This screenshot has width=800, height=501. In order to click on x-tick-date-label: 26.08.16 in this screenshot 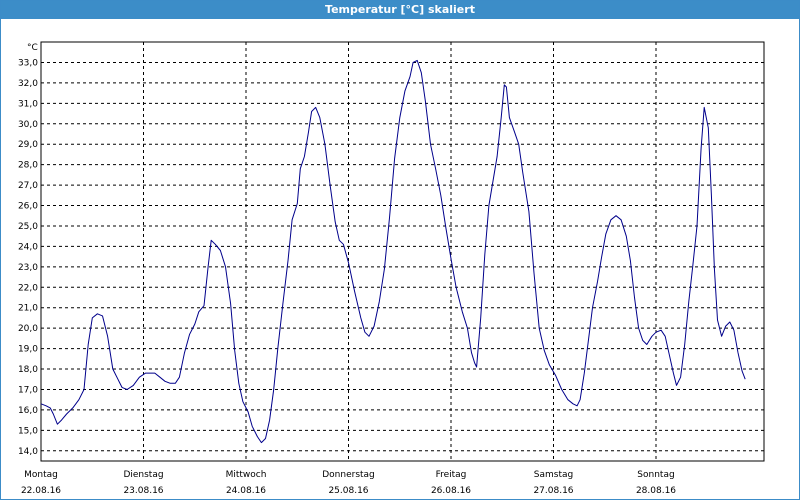, I will do `click(451, 491)`.